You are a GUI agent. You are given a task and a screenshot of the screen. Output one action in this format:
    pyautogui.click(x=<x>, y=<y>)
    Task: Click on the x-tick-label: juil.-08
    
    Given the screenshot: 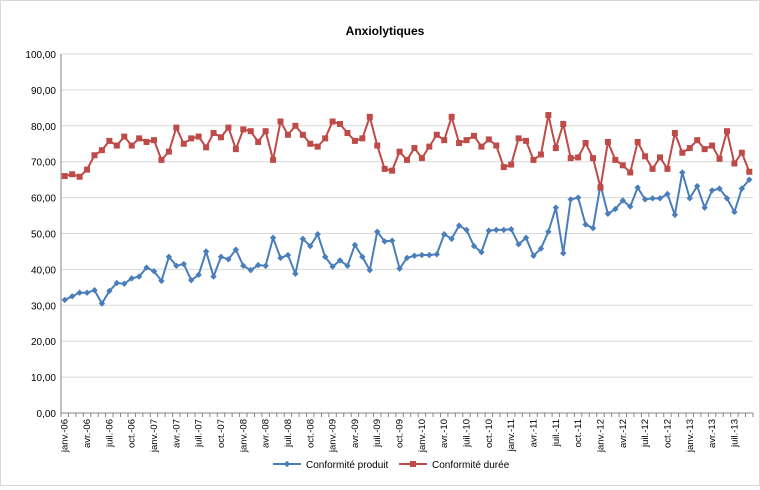 What is the action you would take?
    pyautogui.click(x=288, y=433)
    